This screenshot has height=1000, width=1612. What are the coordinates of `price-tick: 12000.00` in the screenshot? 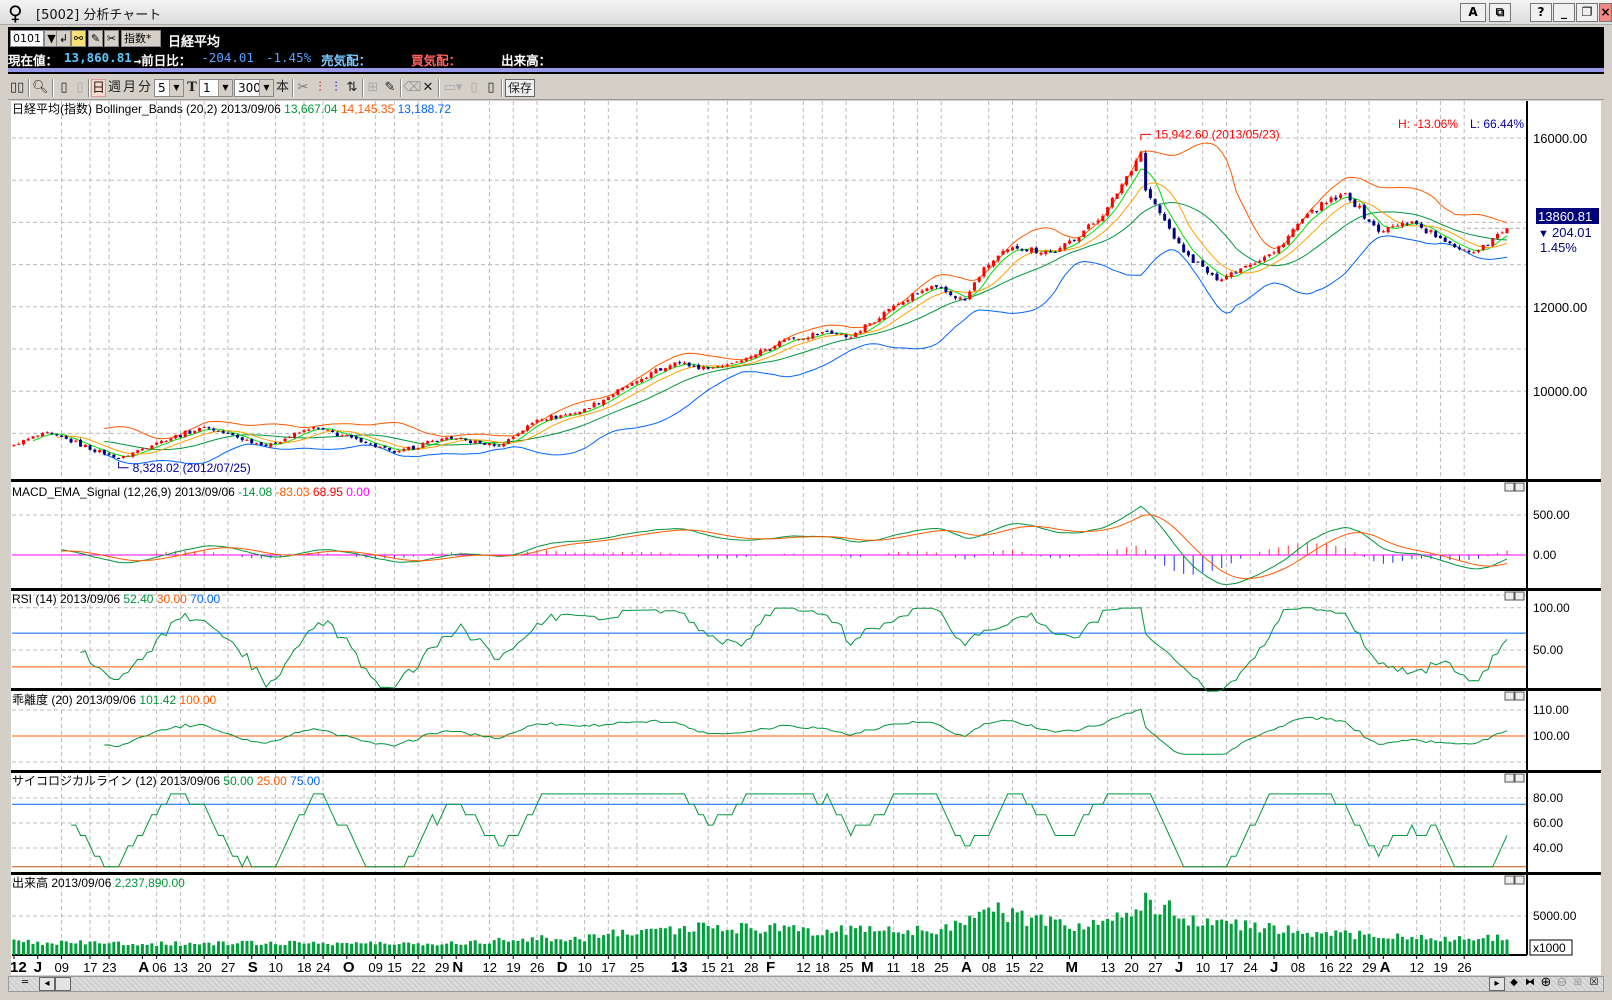 It's located at (1560, 307).